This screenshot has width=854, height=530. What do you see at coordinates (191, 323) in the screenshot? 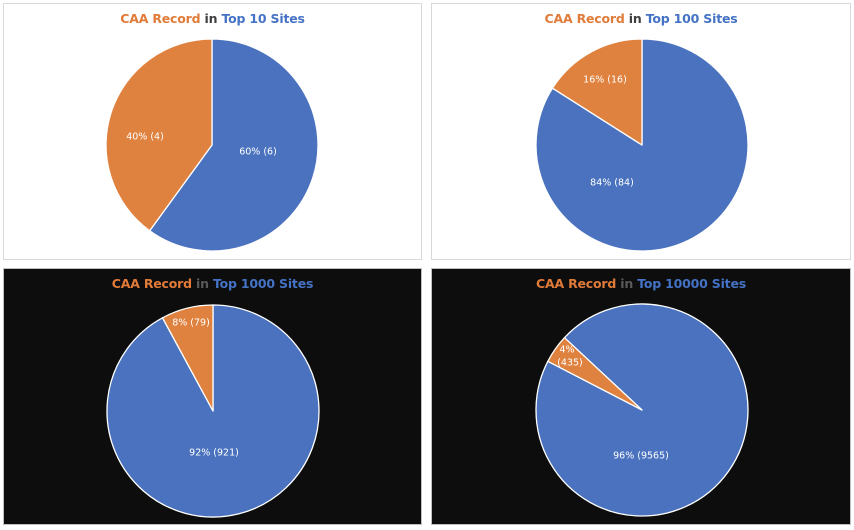
I see `label-caa: 8% (79)` at bounding box center [191, 323].